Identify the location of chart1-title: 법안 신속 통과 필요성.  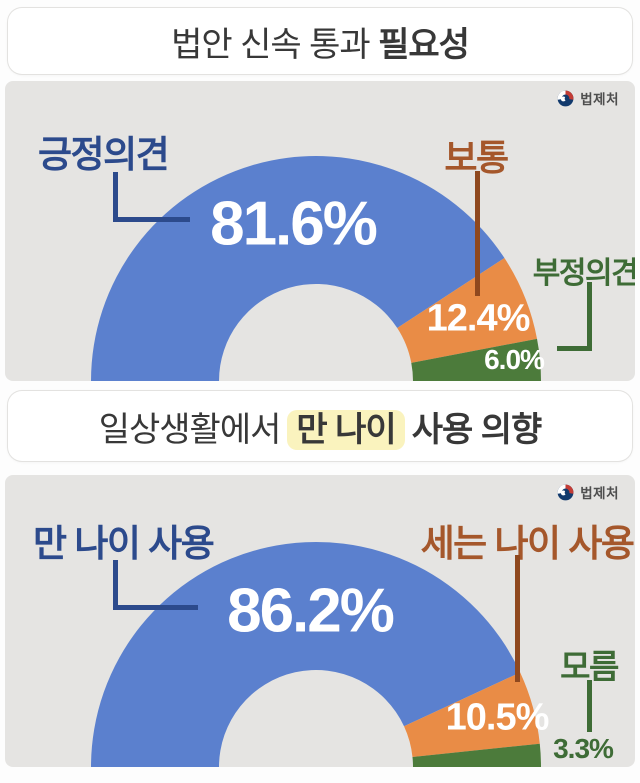
(320, 41).